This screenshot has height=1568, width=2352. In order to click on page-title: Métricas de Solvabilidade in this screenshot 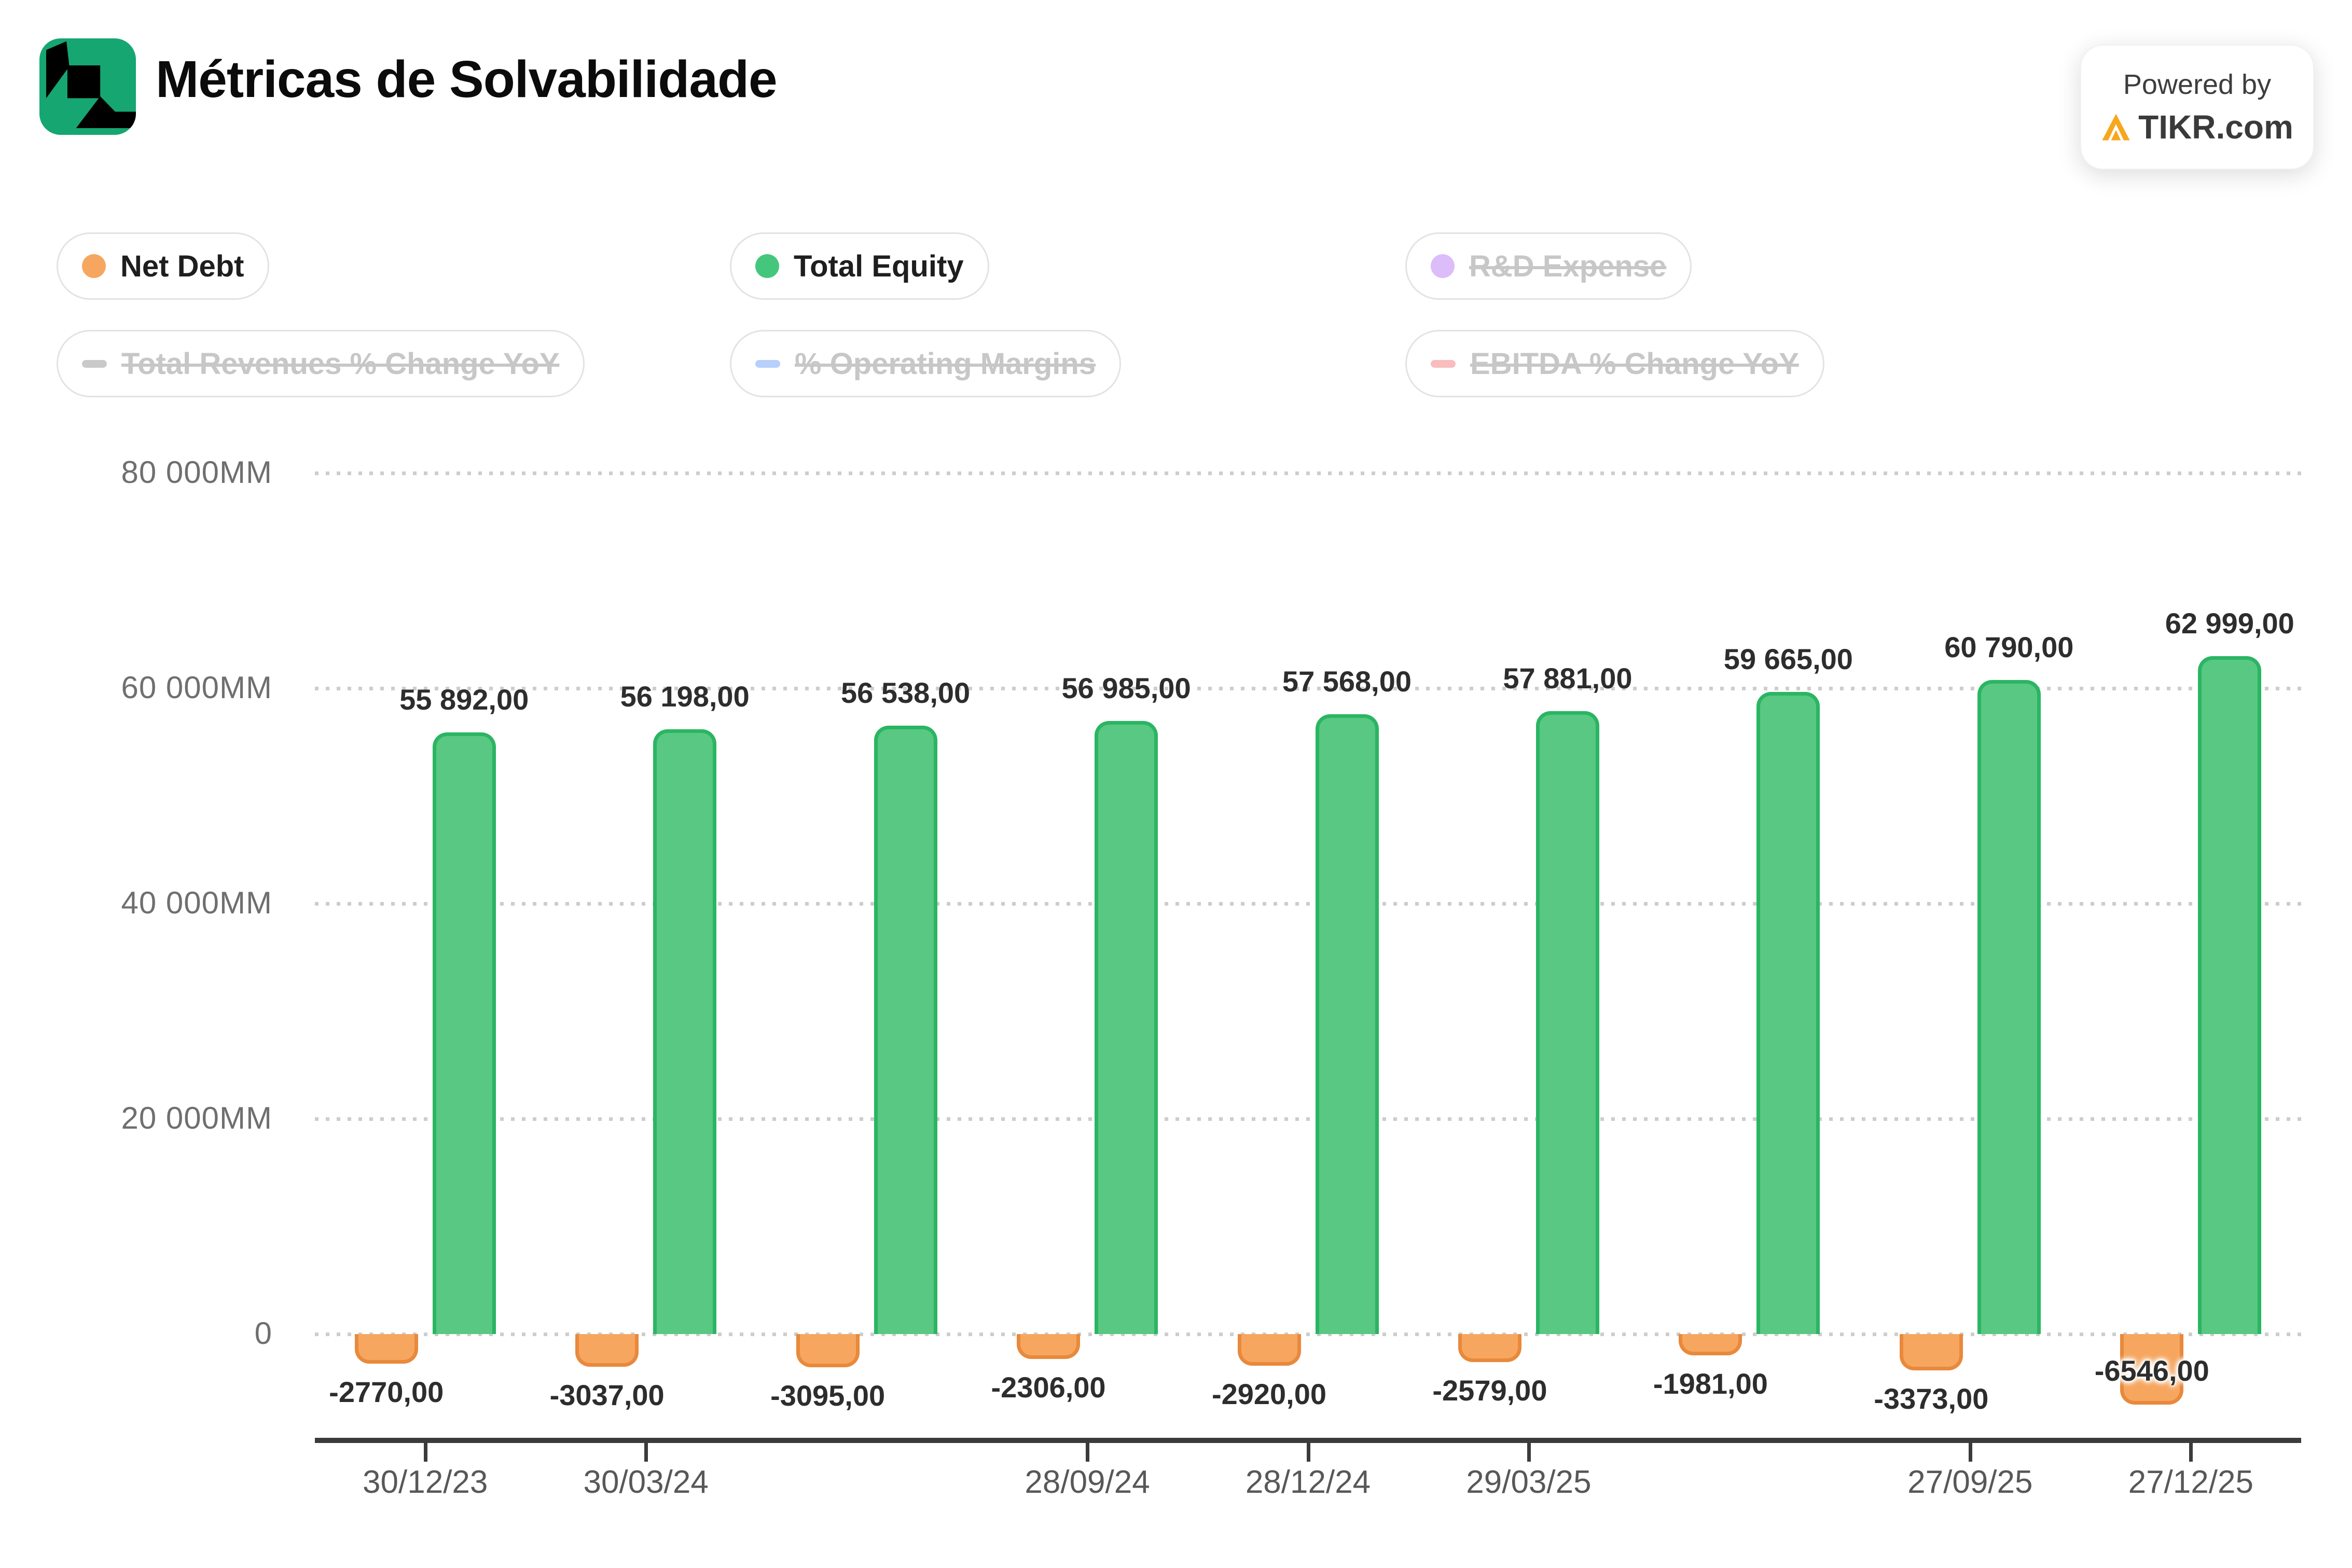, I will do `click(467, 79)`.